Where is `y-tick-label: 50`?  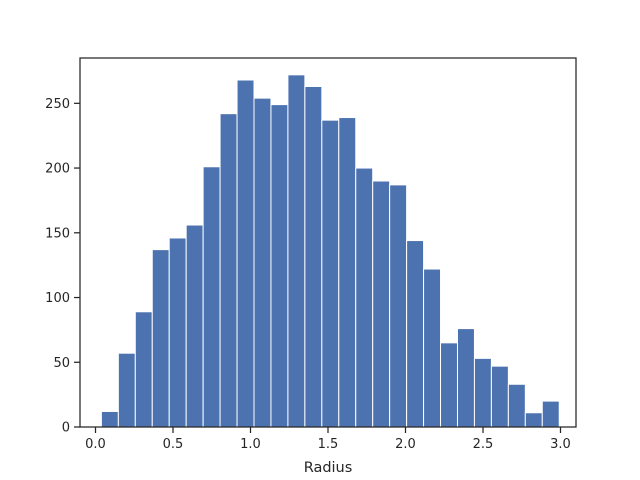
y-tick-label: 50 is located at coordinates (61, 363).